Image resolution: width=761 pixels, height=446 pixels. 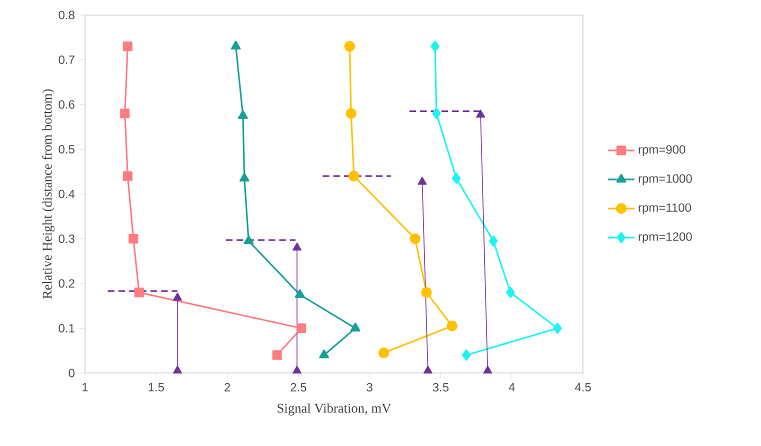 I want to click on x-tick-label: 2.5, so click(x=298, y=387).